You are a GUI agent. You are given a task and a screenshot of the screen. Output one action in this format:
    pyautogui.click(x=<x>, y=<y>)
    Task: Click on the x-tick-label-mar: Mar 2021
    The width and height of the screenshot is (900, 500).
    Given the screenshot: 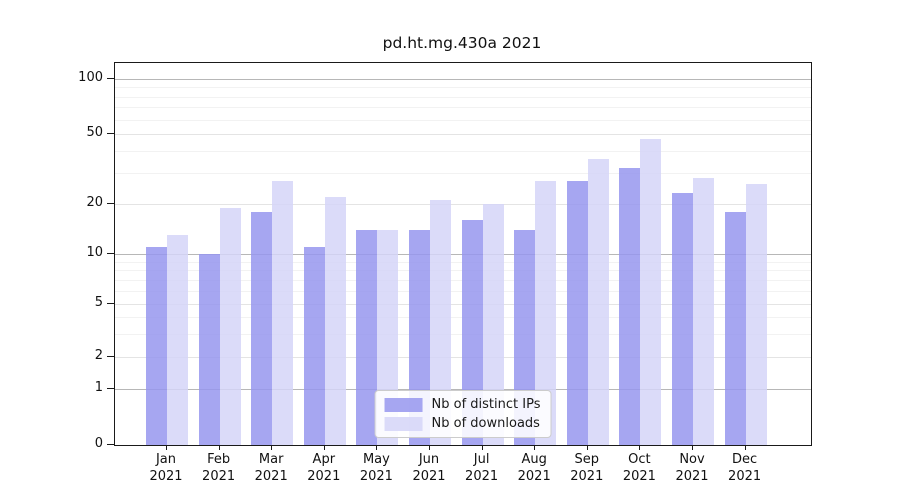 What is the action you would take?
    pyautogui.click(x=271, y=468)
    